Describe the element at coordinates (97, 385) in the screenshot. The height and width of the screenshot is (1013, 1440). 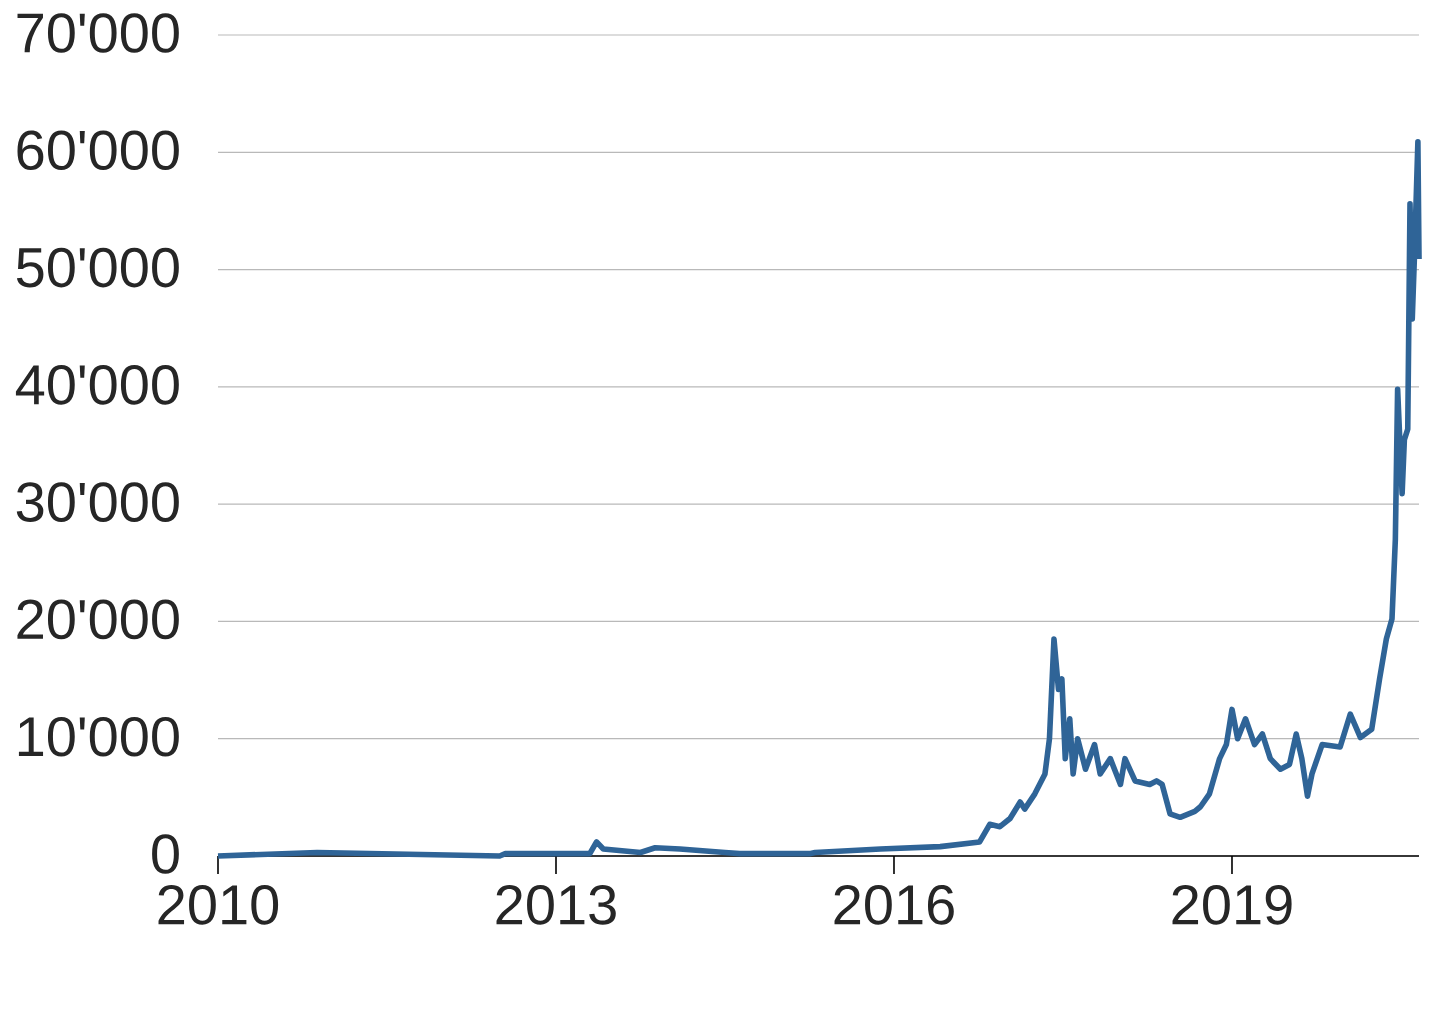
I see `y-tick-label: 40'000` at that location.